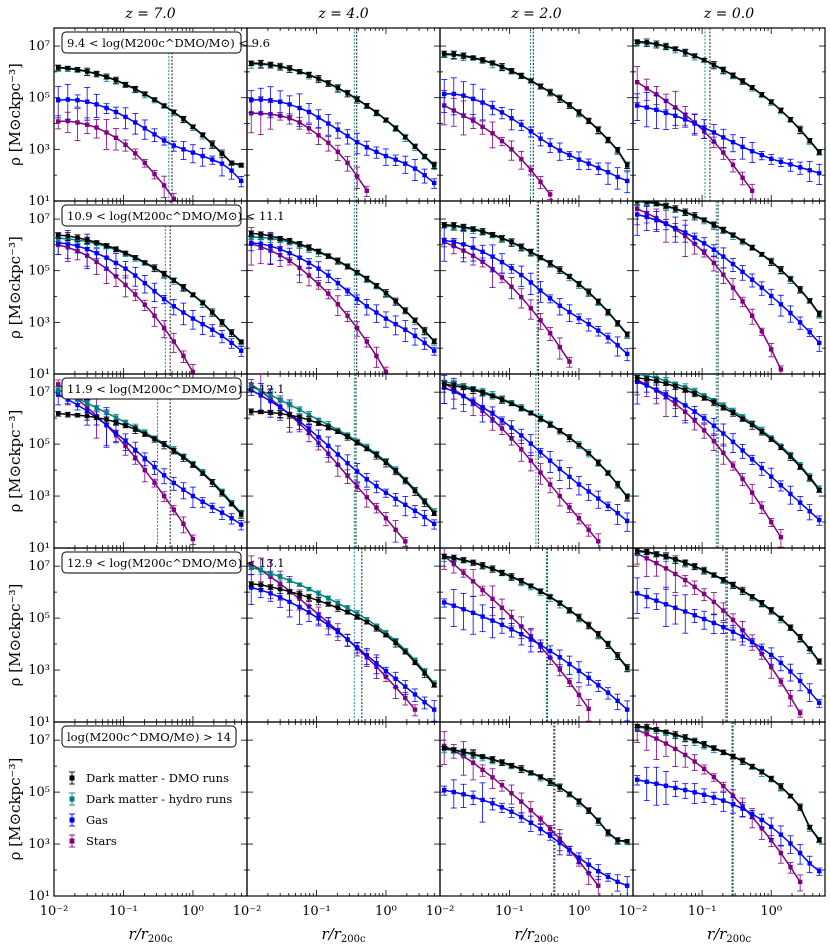 The image size is (830, 946). Describe the element at coordinates (536, 114) in the screenshot. I see `panel-r1-c3` at that location.